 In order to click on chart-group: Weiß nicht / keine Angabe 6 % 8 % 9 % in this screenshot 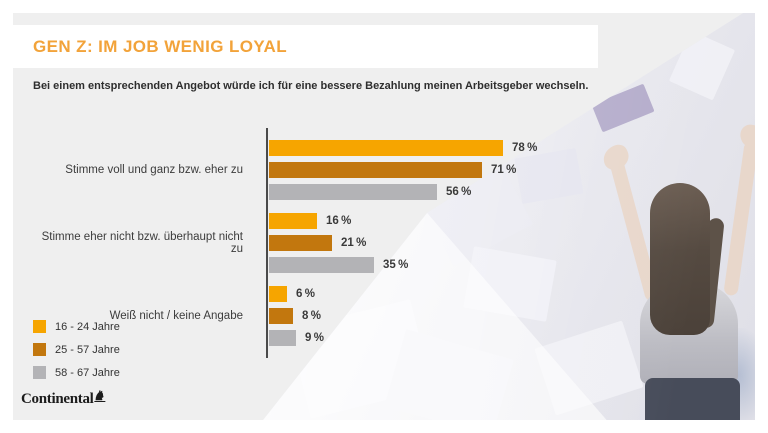, I will do `click(313, 316)`.